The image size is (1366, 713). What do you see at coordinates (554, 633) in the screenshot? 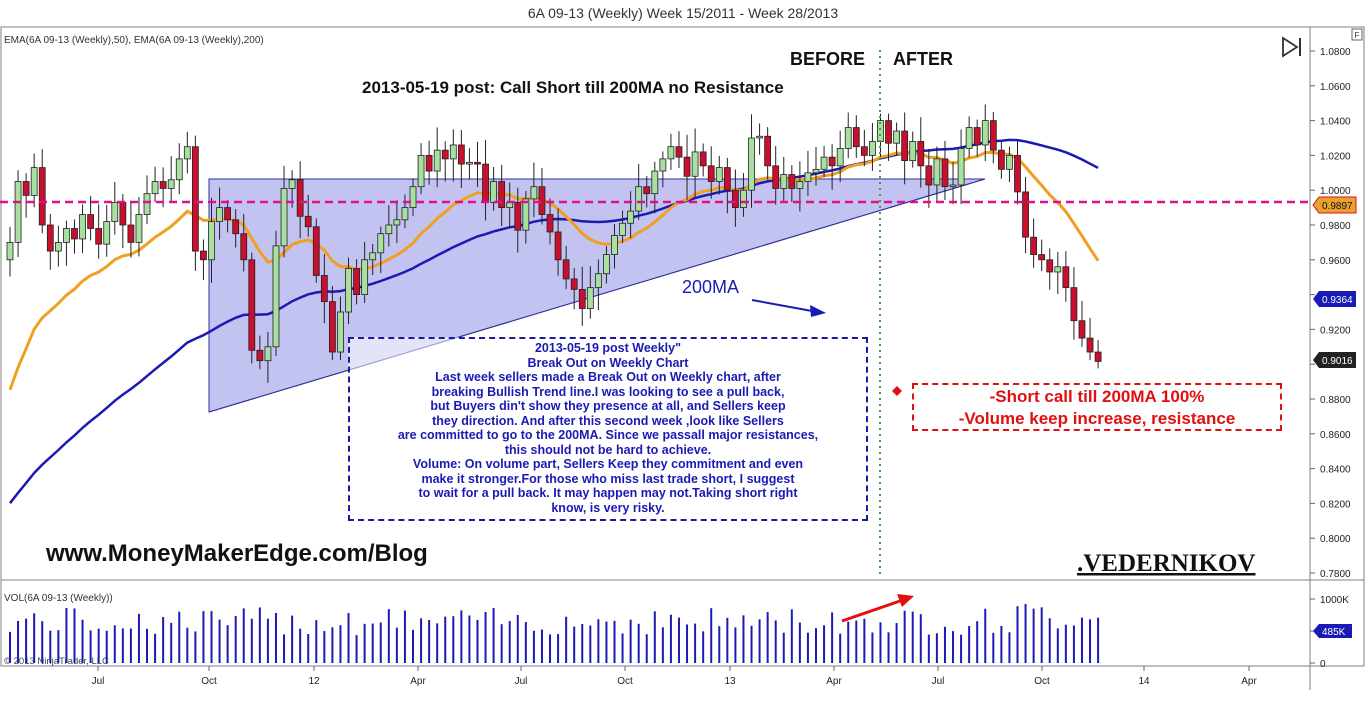
I see `volume-series` at bounding box center [554, 633].